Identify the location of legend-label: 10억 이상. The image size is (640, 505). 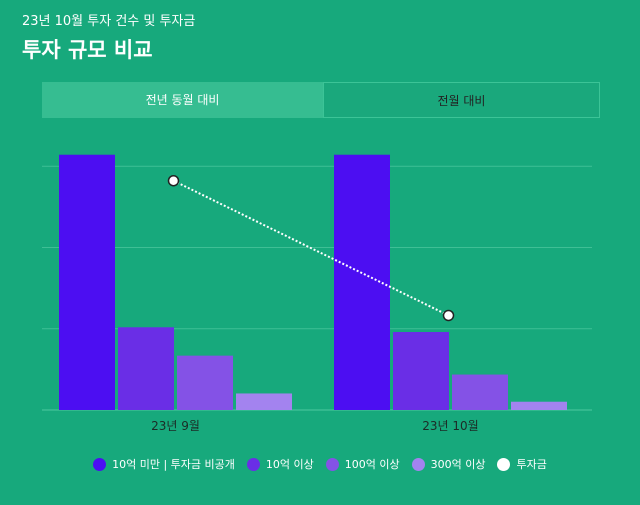
(289, 464).